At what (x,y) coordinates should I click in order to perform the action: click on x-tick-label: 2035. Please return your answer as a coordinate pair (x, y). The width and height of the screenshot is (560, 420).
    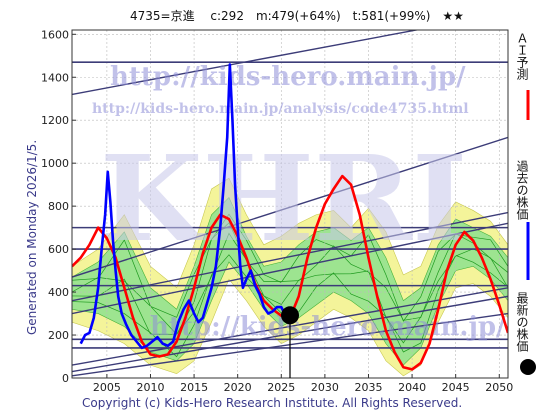
    Looking at the image, I should click on (368, 387).